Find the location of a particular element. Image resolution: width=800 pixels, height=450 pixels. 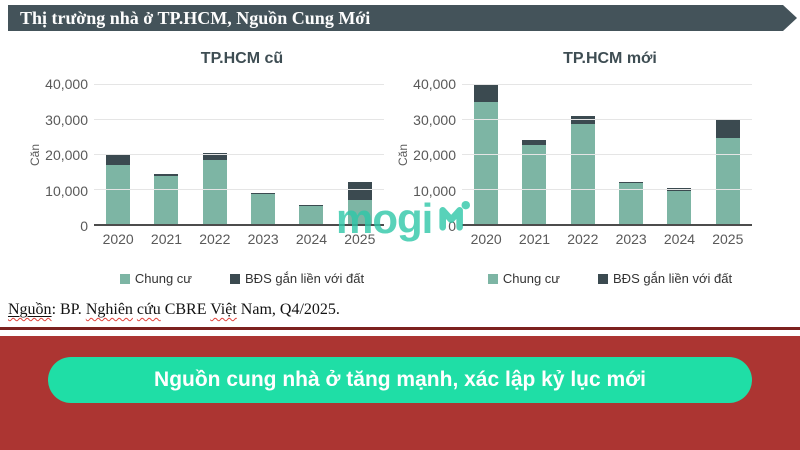

stacked-bar-2023 is located at coordinates (263, 154).